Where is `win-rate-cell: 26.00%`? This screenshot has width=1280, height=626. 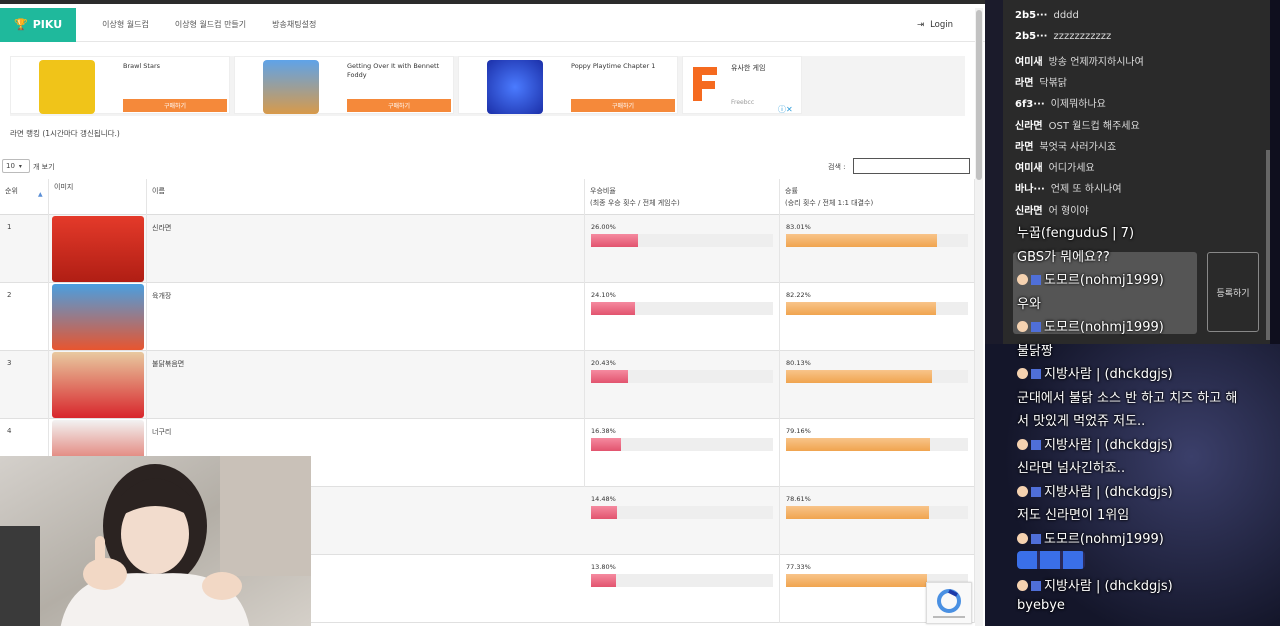
win-rate-cell: 26.00% is located at coordinates (682, 249).